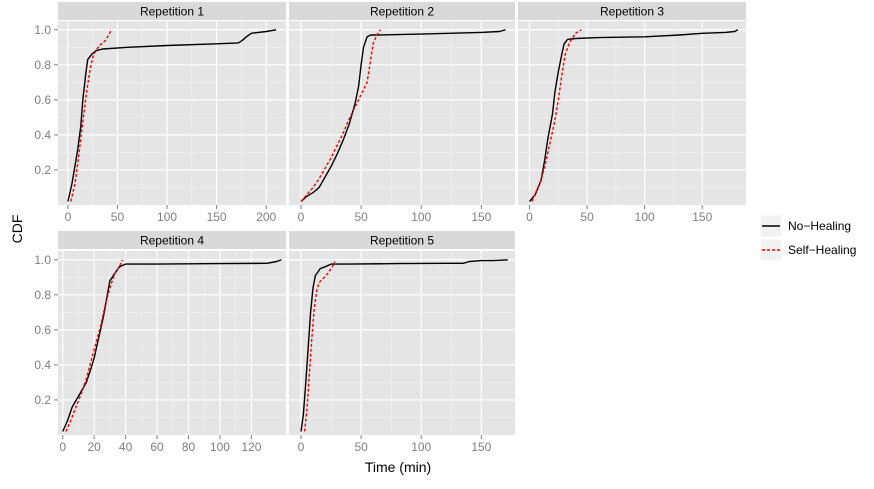  What do you see at coordinates (771, 250) in the screenshot?
I see `legend-key-box` at bounding box center [771, 250].